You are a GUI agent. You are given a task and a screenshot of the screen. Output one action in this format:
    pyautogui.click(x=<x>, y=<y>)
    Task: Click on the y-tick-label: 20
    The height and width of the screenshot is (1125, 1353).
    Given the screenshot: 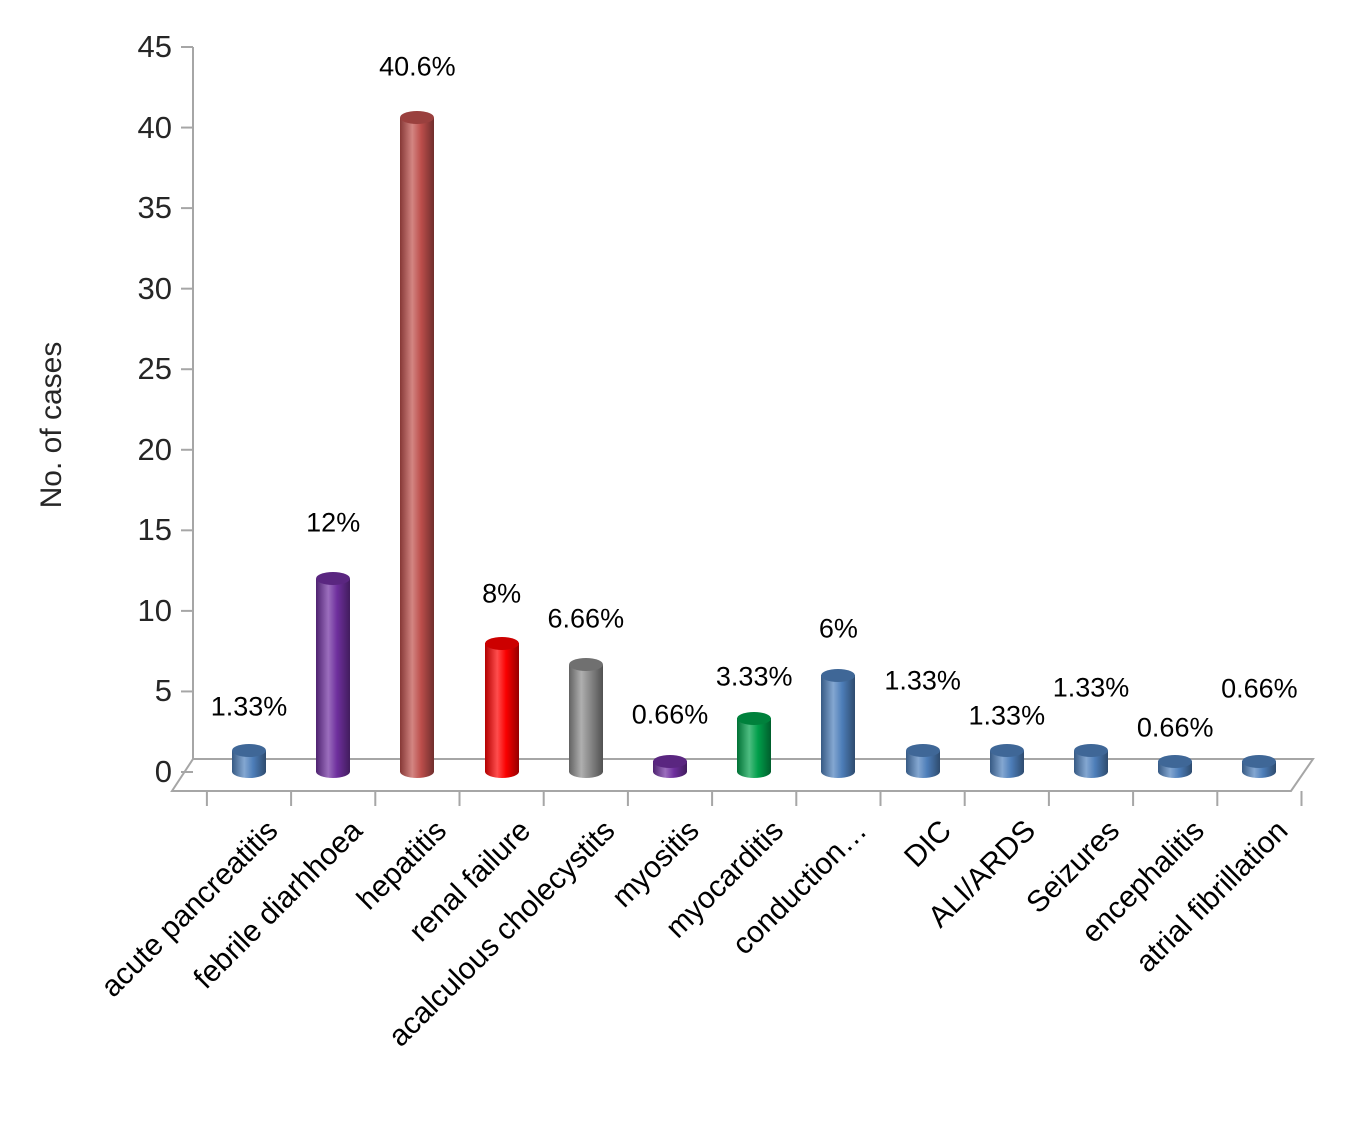 What is the action you would take?
    pyautogui.click(x=154, y=449)
    